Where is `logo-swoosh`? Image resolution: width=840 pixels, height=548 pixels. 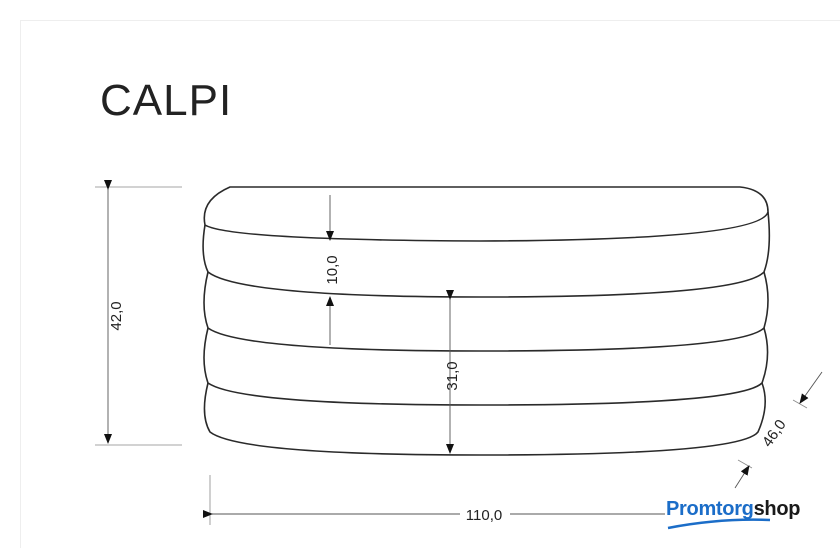
logo-swoosh is located at coordinates (719, 524).